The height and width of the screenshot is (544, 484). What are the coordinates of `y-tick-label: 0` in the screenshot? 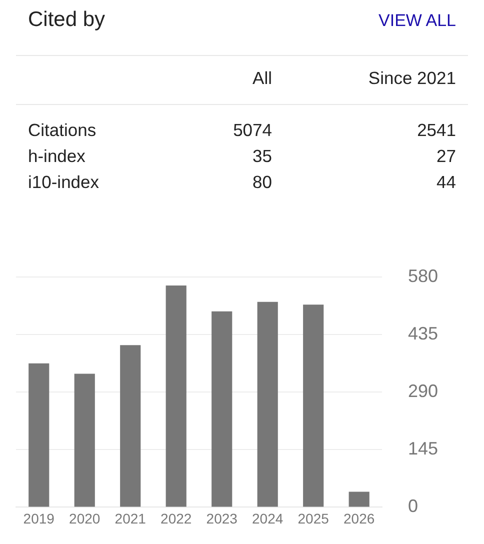 It's located at (413, 506).